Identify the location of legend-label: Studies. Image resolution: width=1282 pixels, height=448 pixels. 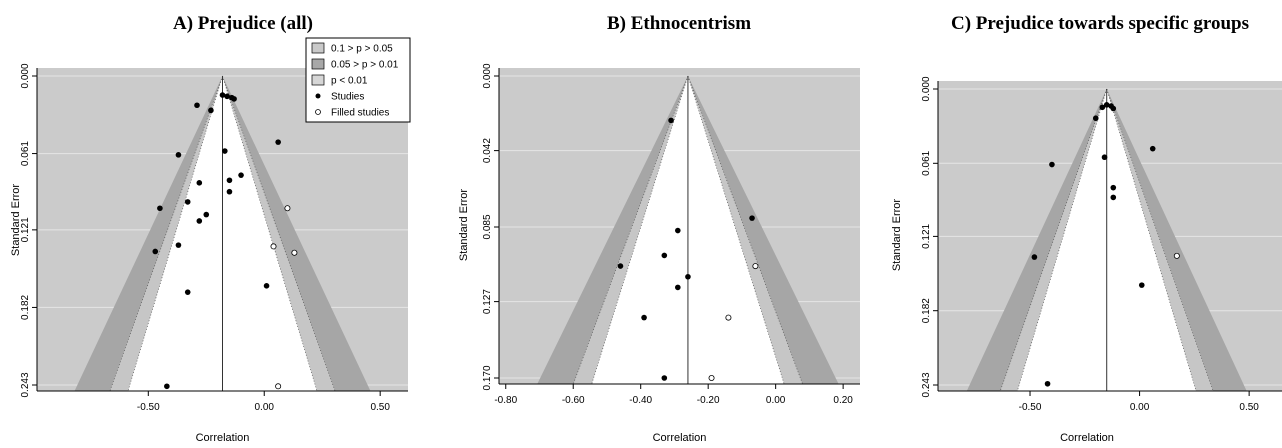
(347, 97).